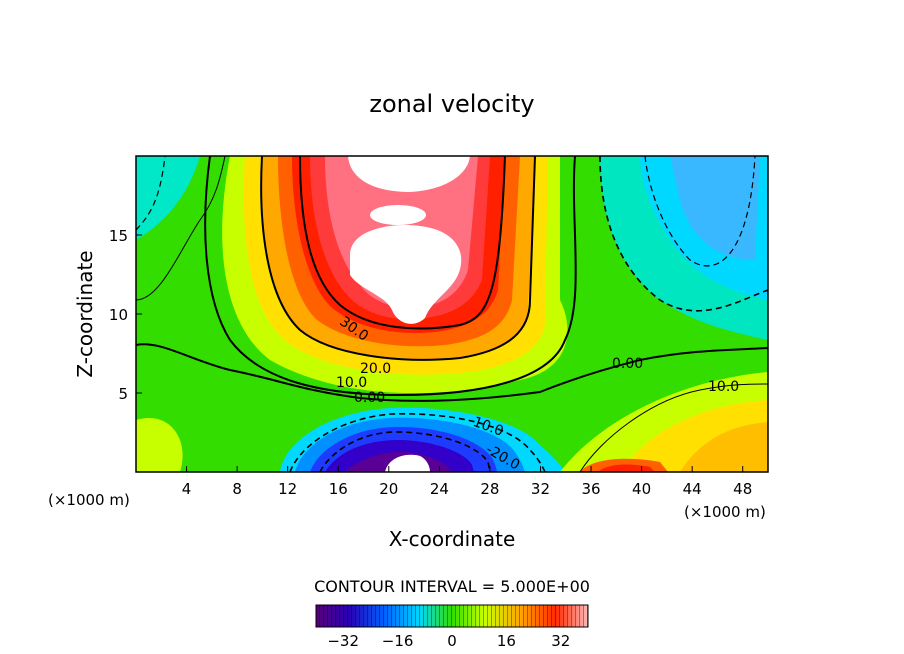 This screenshot has height=654, width=904. I want to click on x-tick-label: 24, so click(439, 489).